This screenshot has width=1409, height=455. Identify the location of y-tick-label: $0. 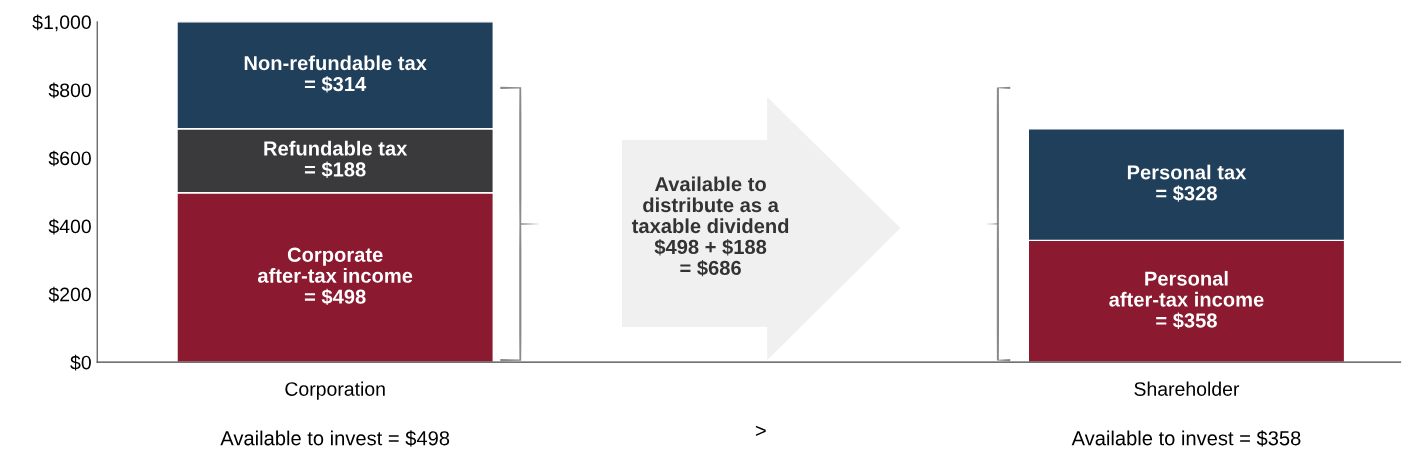
(80, 362).